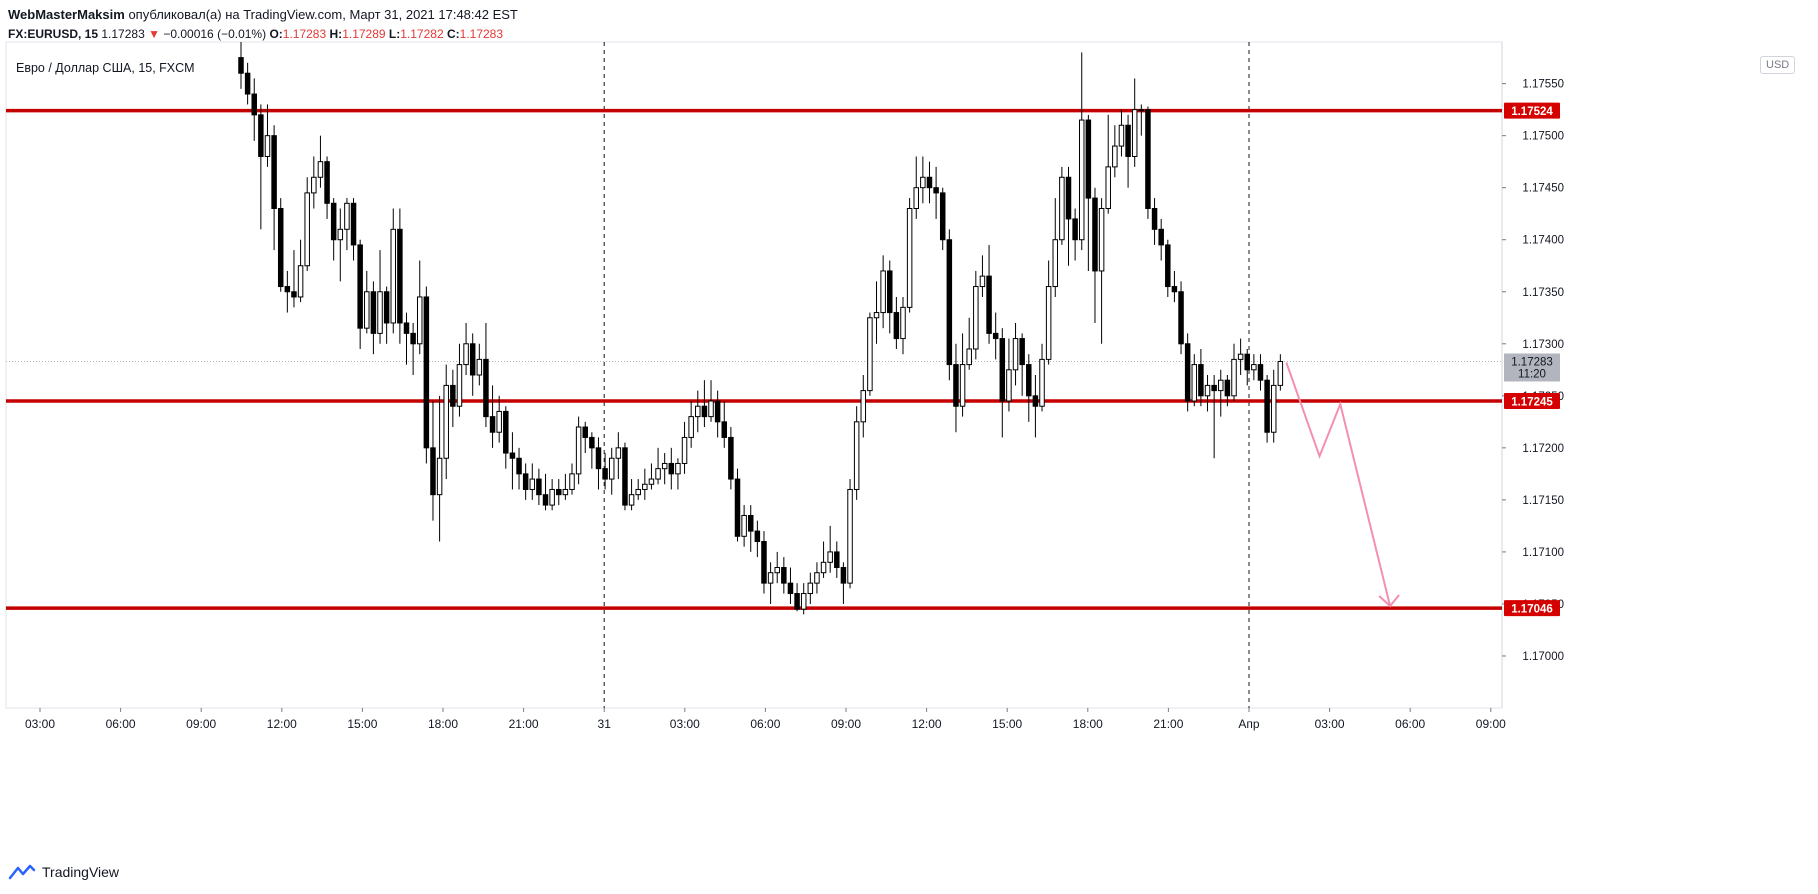  Describe the element at coordinates (453, 34) in the screenshot. I see `close-label: C:` at that location.